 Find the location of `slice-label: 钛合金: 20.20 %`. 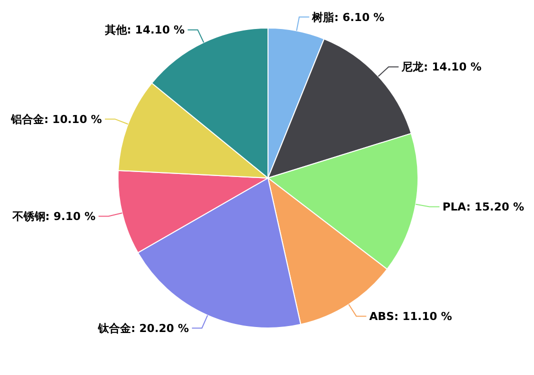

slice-label: 钛合金: 20.20 % is located at coordinates (143, 328).